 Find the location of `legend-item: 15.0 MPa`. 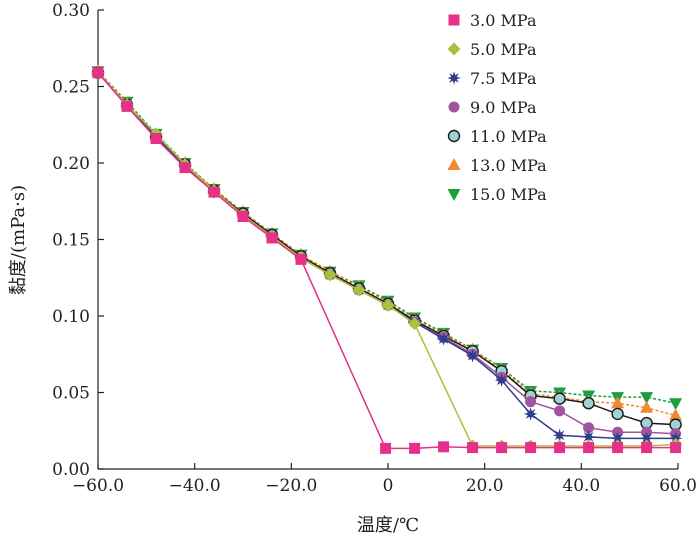

legend-item: 15.0 MPa is located at coordinates (497, 194).